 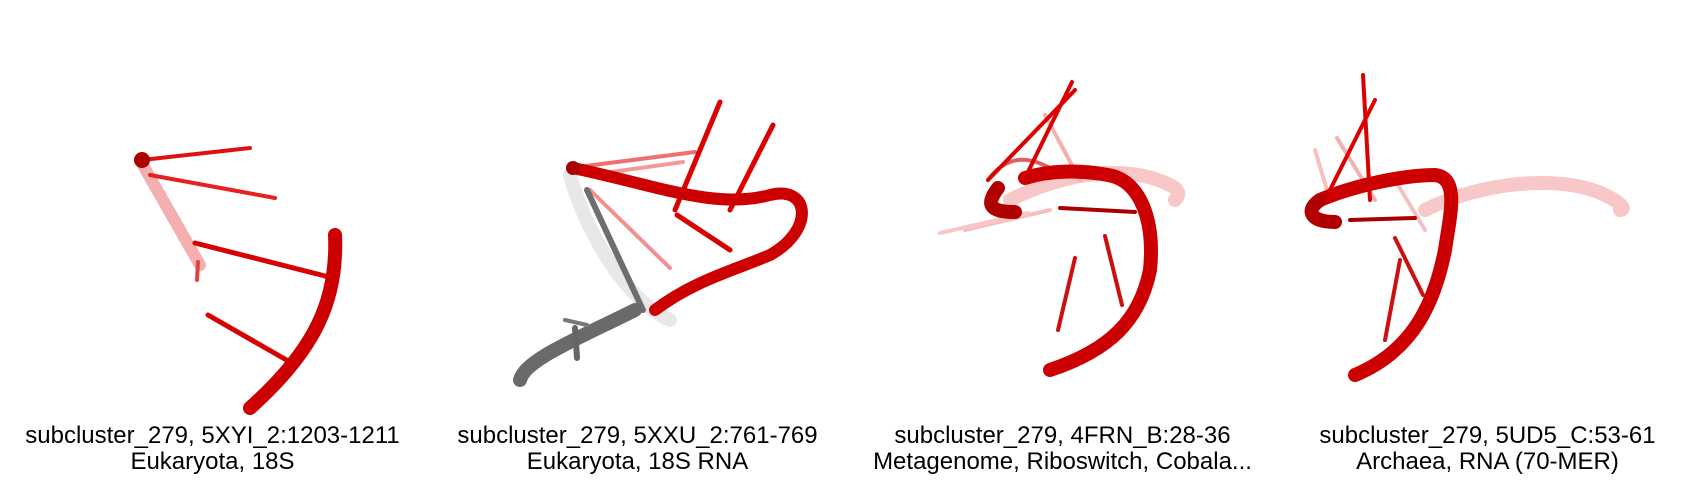 I want to click on structure-subtitle: Eukaryota, 18S RNA, so click(x=637, y=461).